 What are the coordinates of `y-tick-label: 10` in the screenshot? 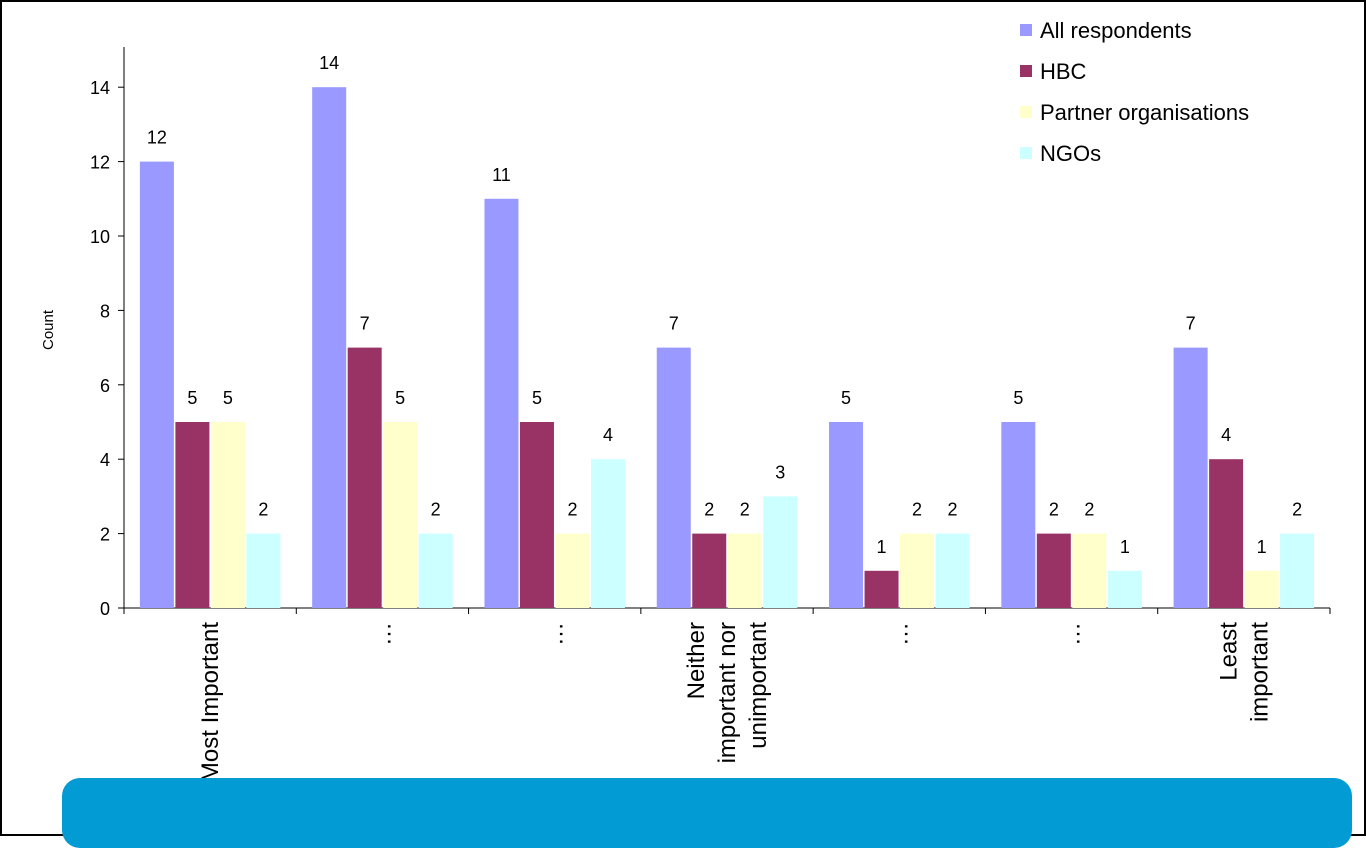 It's located at (100, 237).